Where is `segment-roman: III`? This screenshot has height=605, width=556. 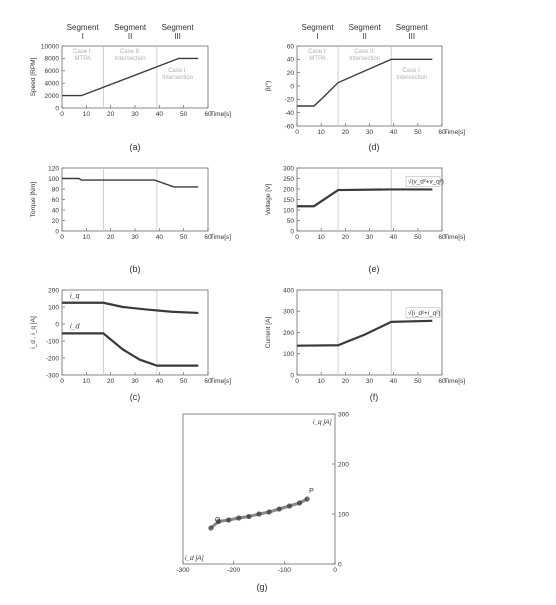 segment-roman: III is located at coordinates (177, 36).